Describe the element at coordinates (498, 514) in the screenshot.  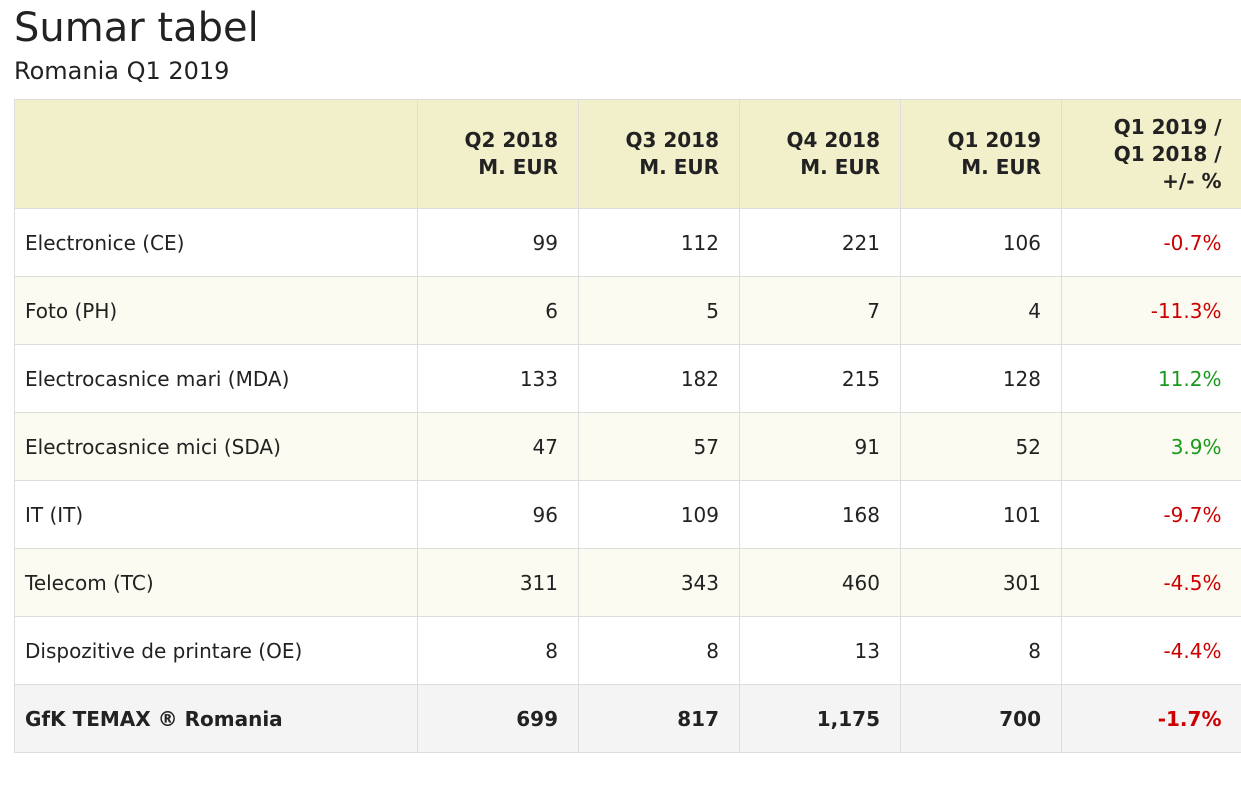
I see `value-cell-q2-2018: 96` at that location.